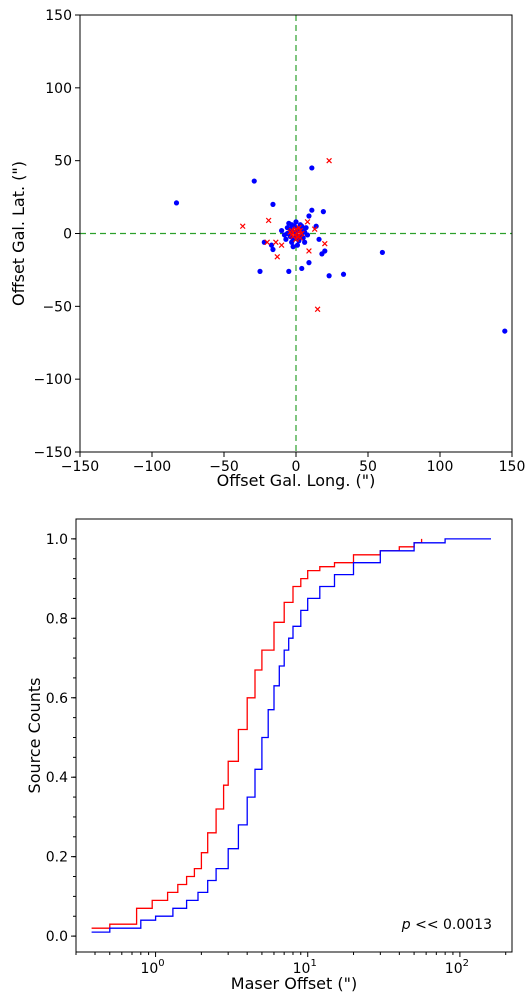 The width and height of the screenshot is (530, 996). What do you see at coordinates (57, 699) in the screenshot?
I see `y-tick-label: 0.6` at bounding box center [57, 699].